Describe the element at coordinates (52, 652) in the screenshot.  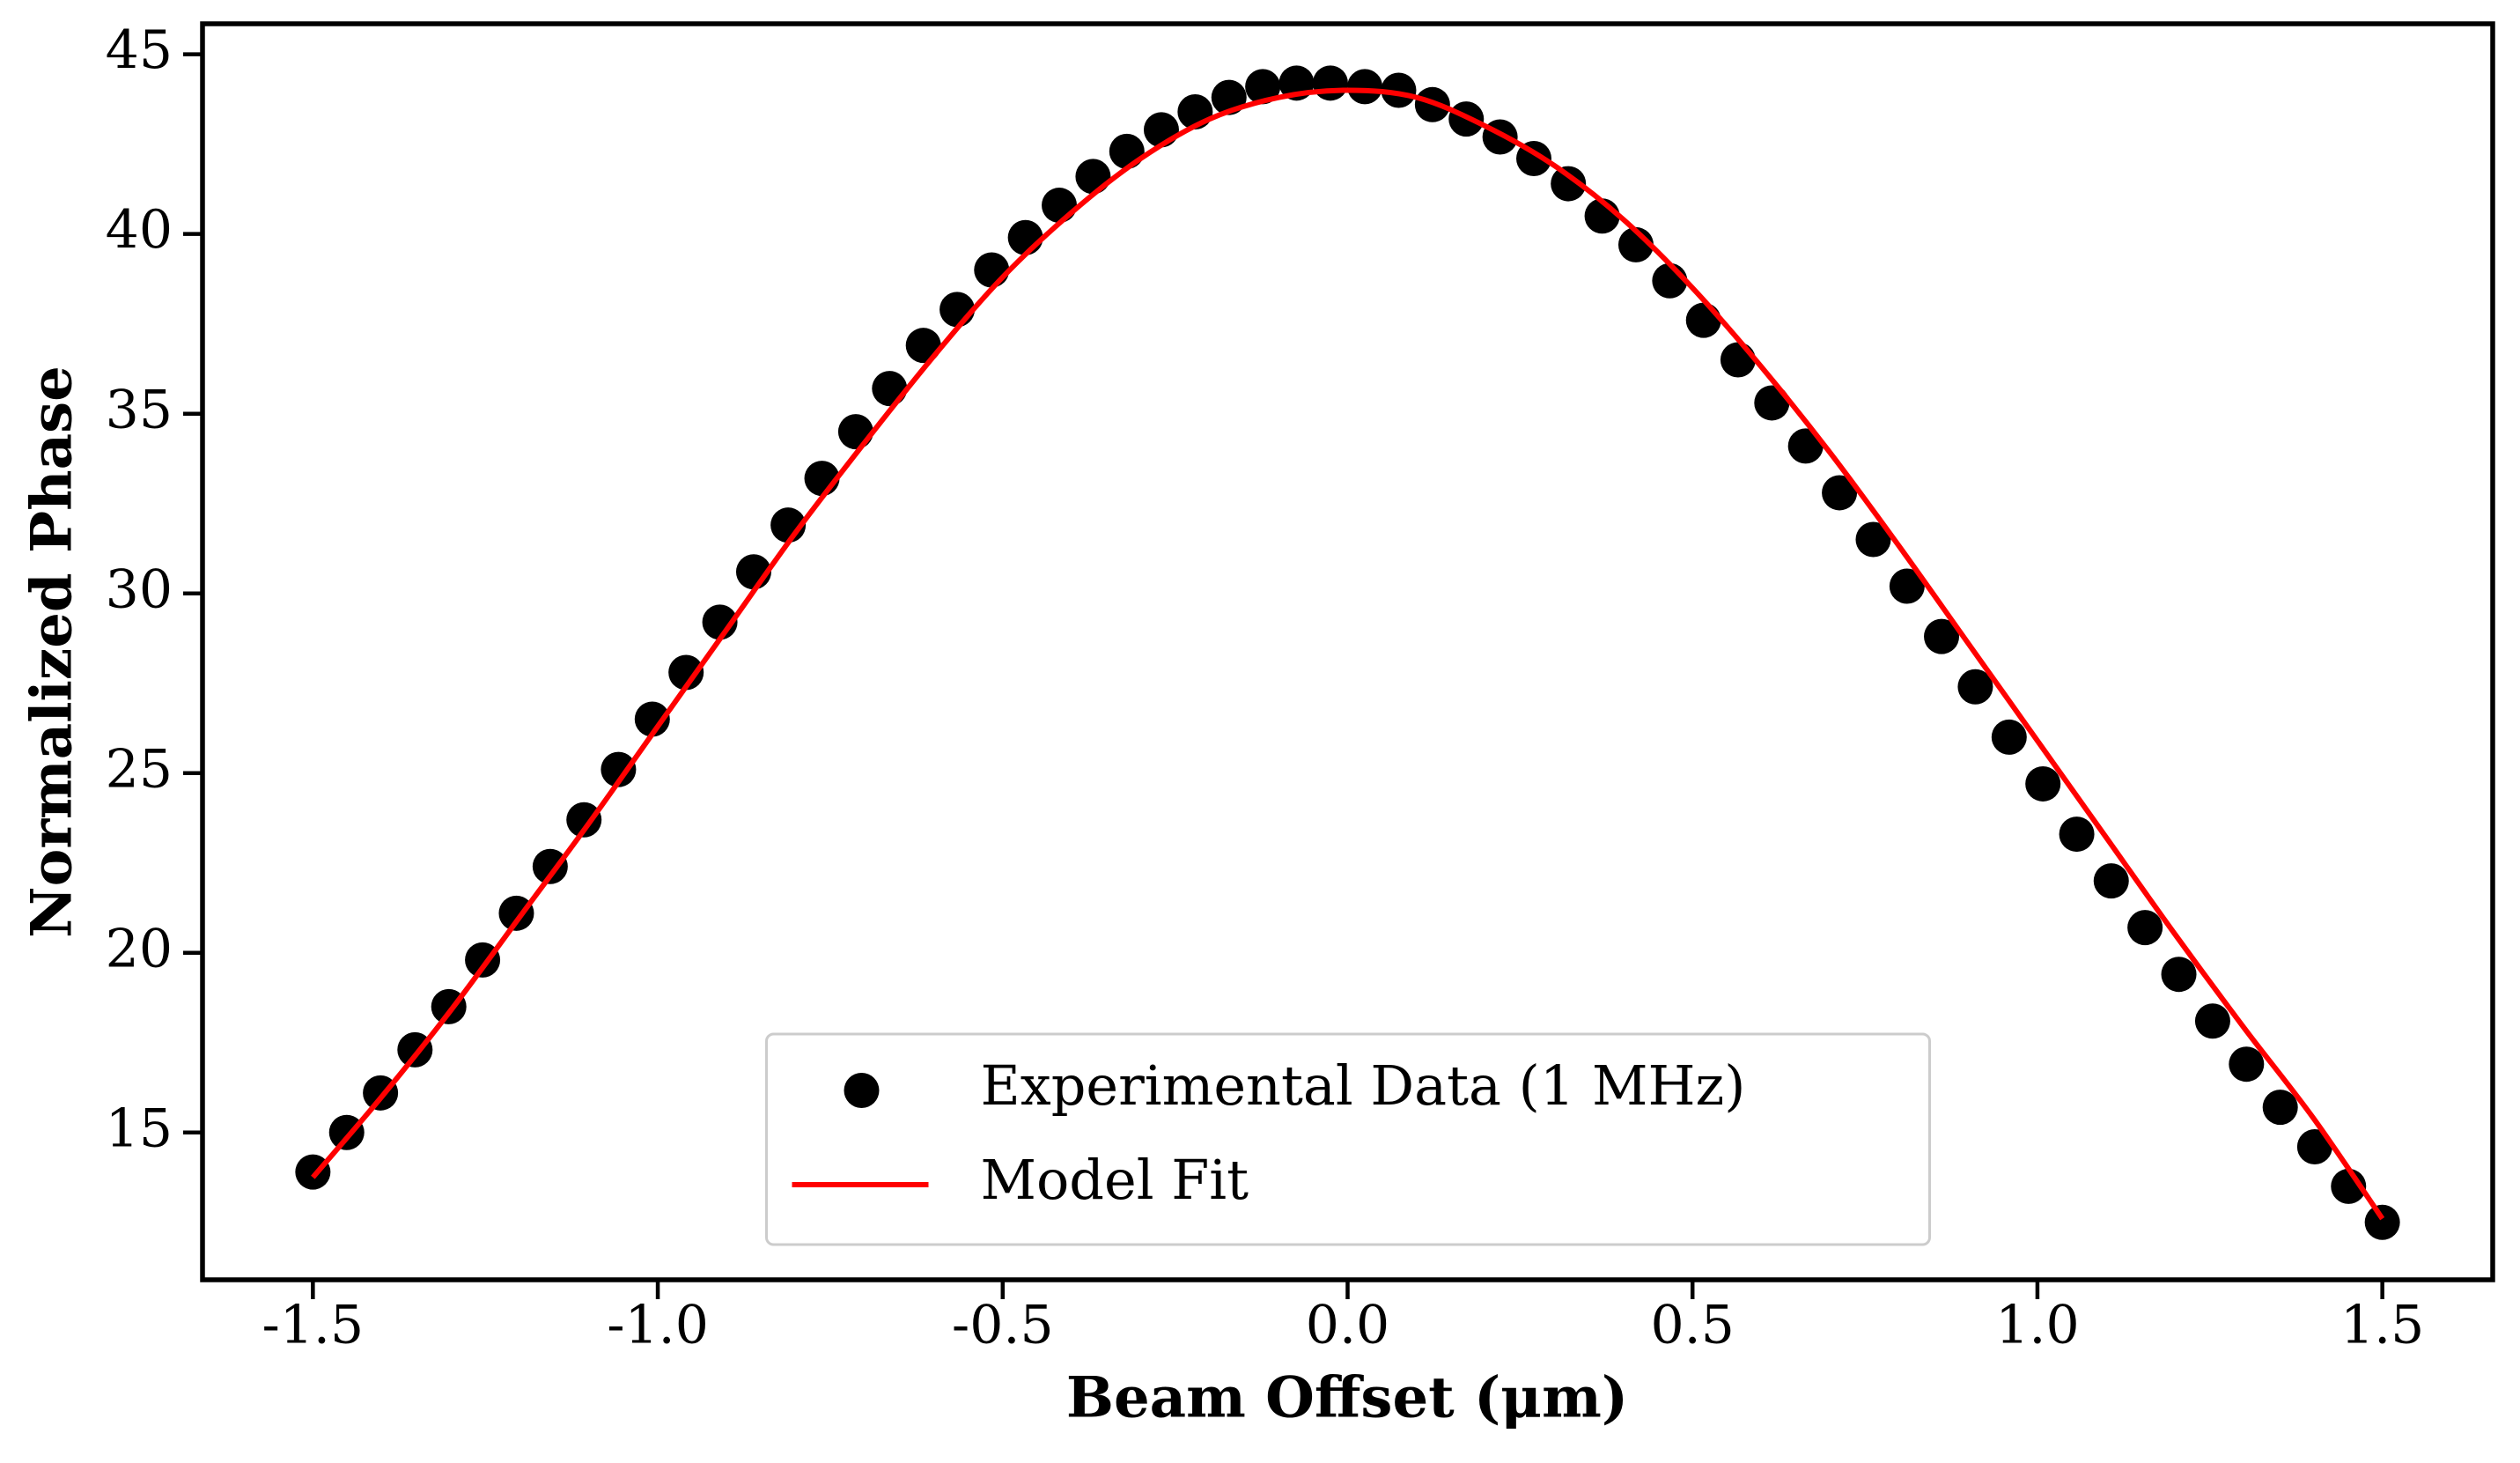
I see `y-axis-label: Normalized Phase` at that location.